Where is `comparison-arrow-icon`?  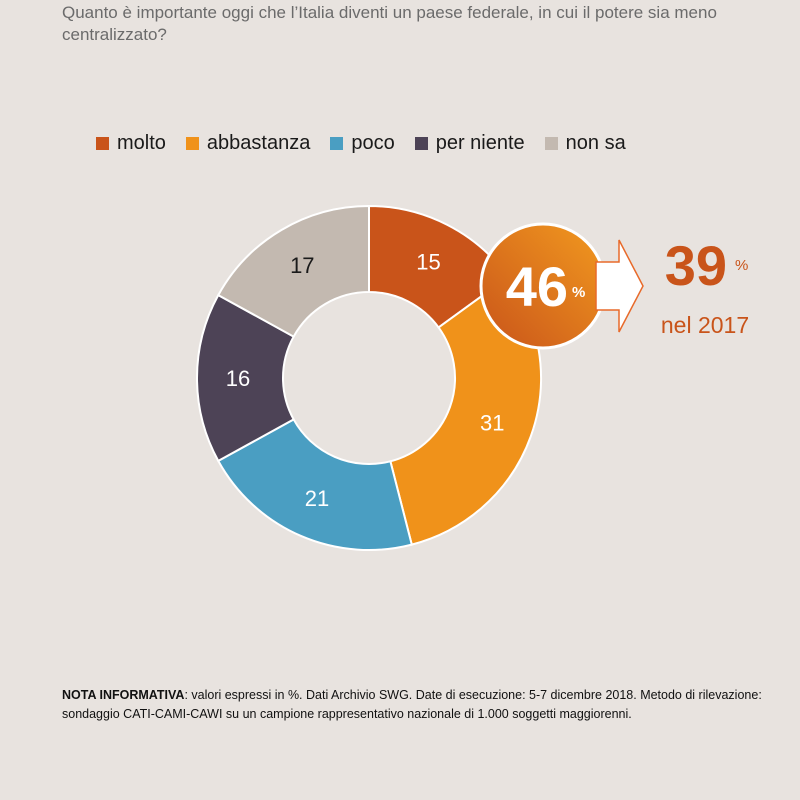 comparison-arrow-icon is located at coordinates (619, 286).